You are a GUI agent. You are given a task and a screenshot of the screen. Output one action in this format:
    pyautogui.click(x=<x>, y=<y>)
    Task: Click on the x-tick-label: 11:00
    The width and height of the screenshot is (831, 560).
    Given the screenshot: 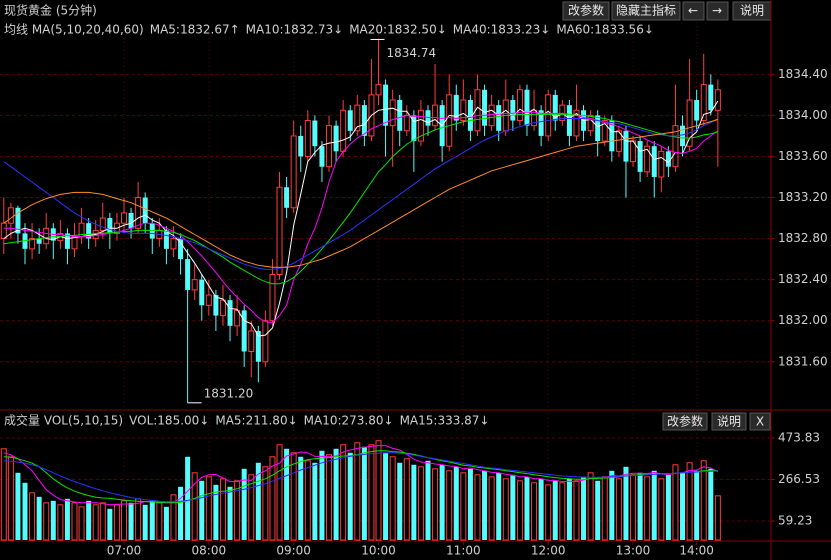 What is the action you would take?
    pyautogui.click(x=463, y=551)
    